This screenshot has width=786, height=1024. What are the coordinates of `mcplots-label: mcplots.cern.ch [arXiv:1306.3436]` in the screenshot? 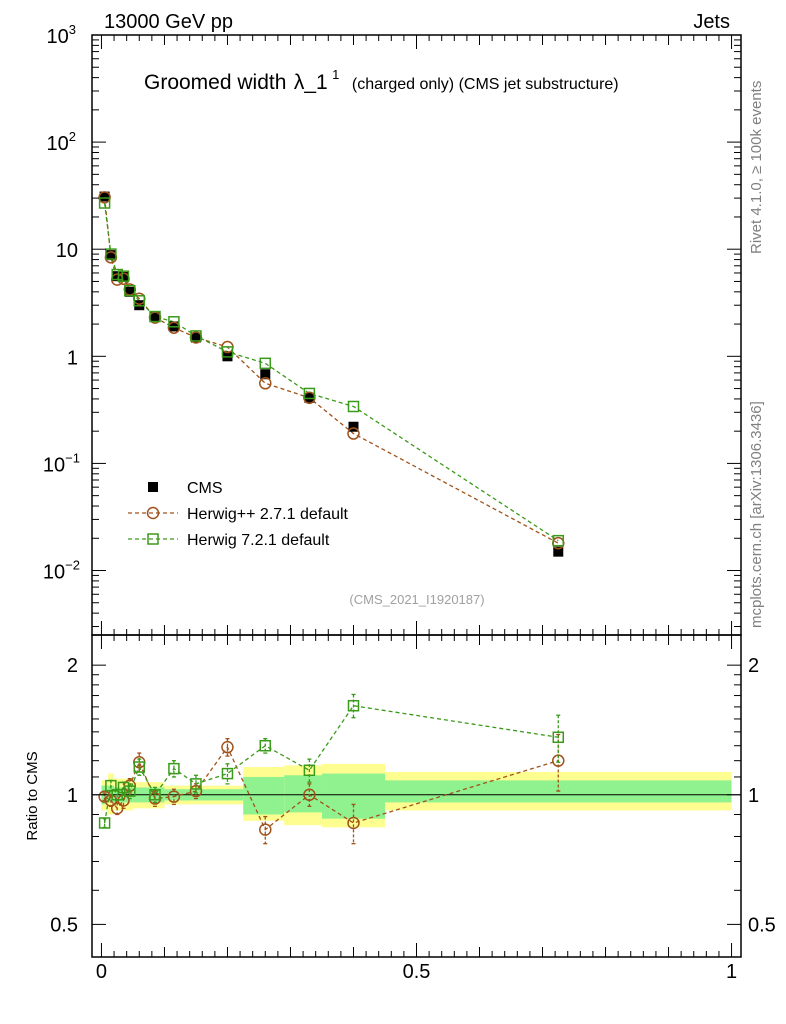 It's located at (756, 514).